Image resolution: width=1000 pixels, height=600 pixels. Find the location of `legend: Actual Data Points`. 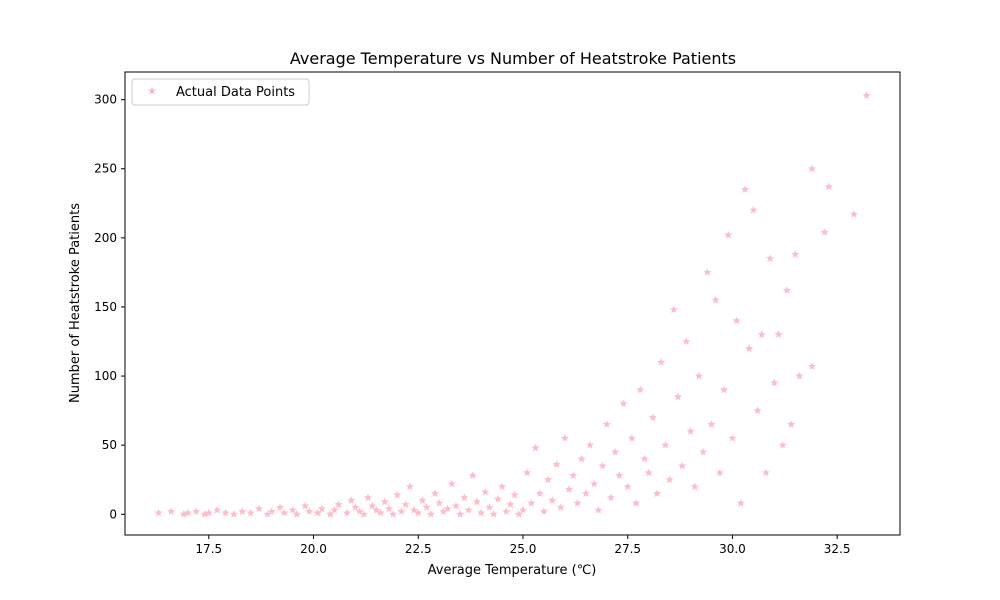

legend: Actual Data Points is located at coordinates (220, 92).